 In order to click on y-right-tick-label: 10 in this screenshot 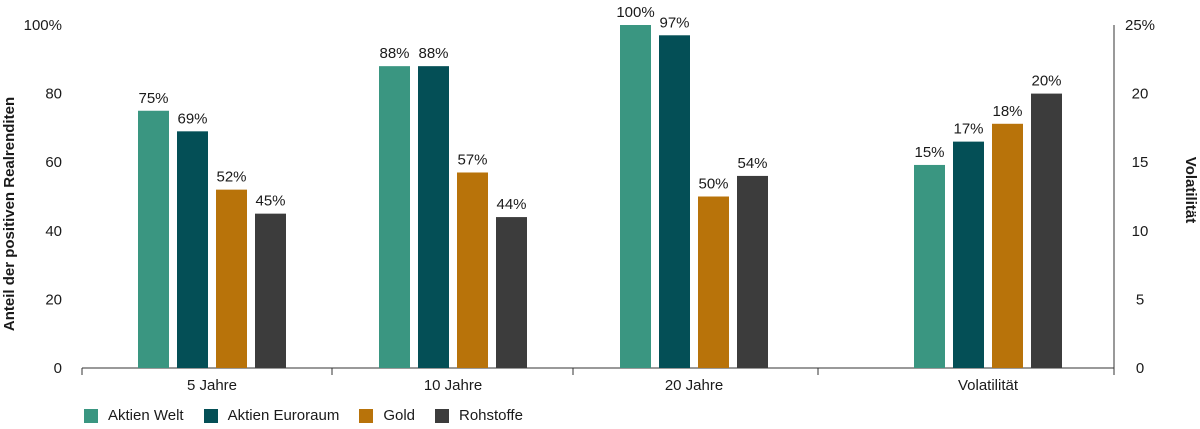, I will do `click(1140, 231)`.